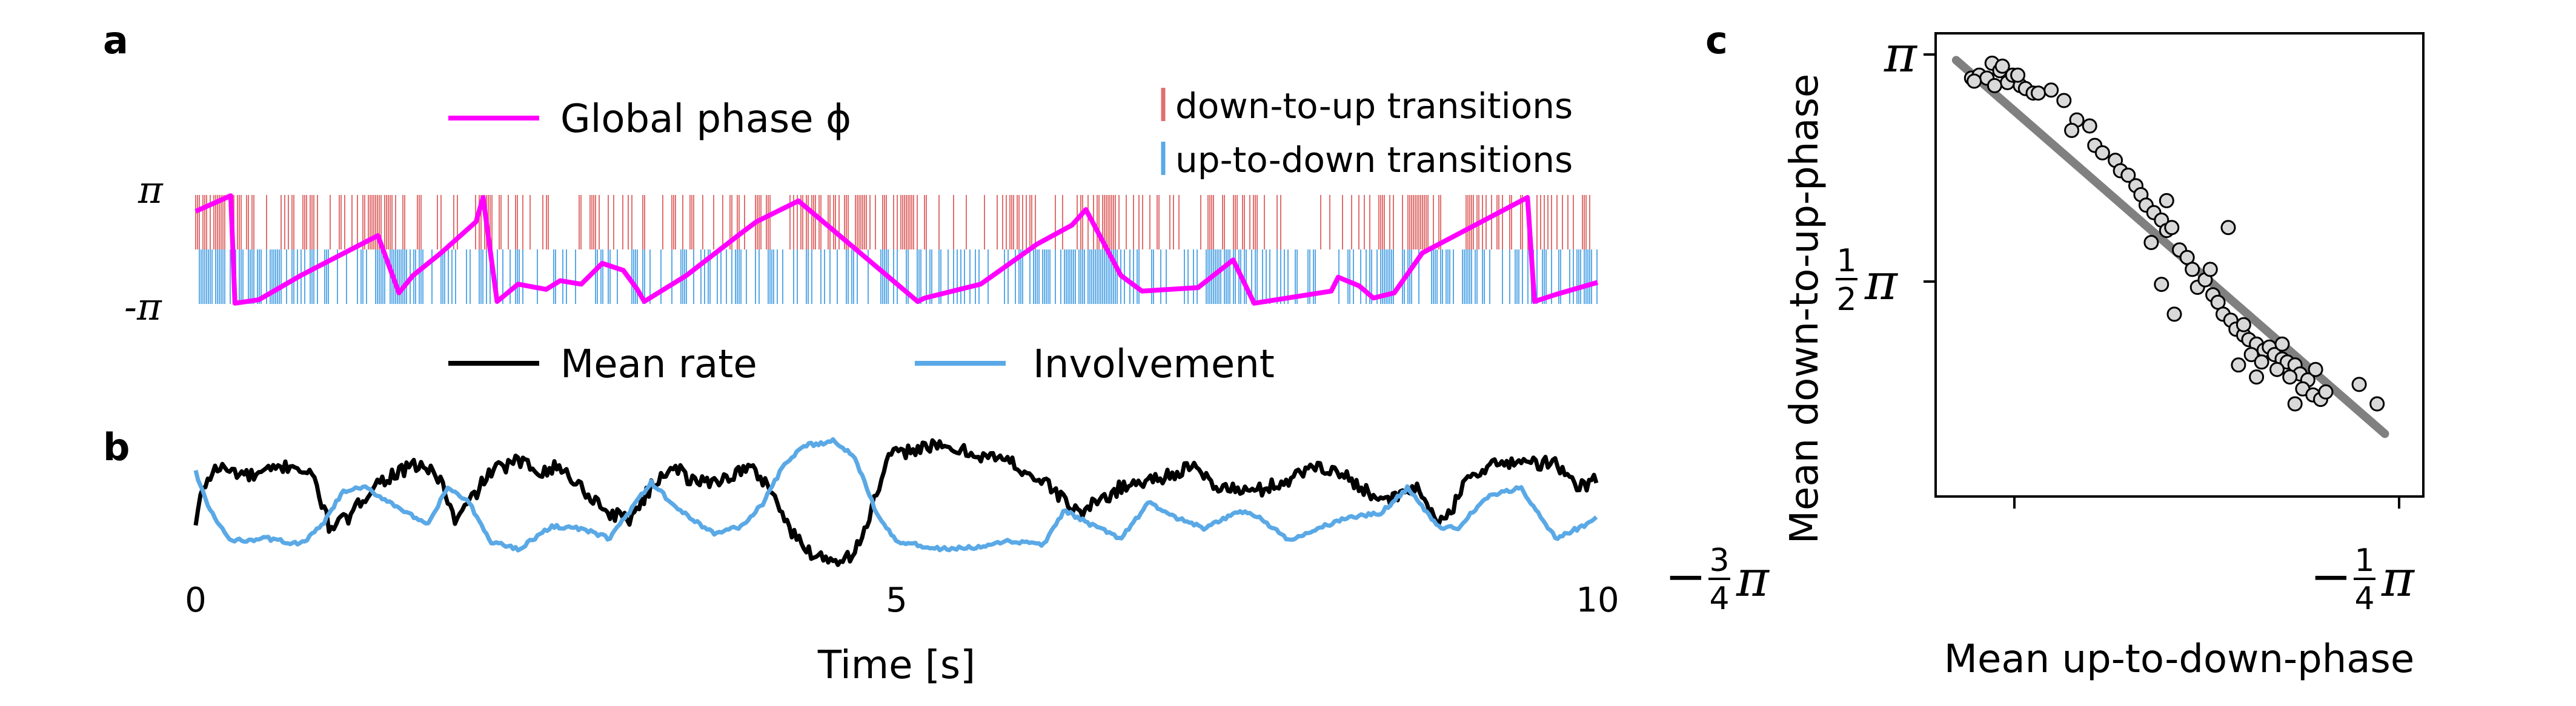 The image size is (2576, 706). I want to click on legend-b: Mean rate Involvement, so click(861, 364).